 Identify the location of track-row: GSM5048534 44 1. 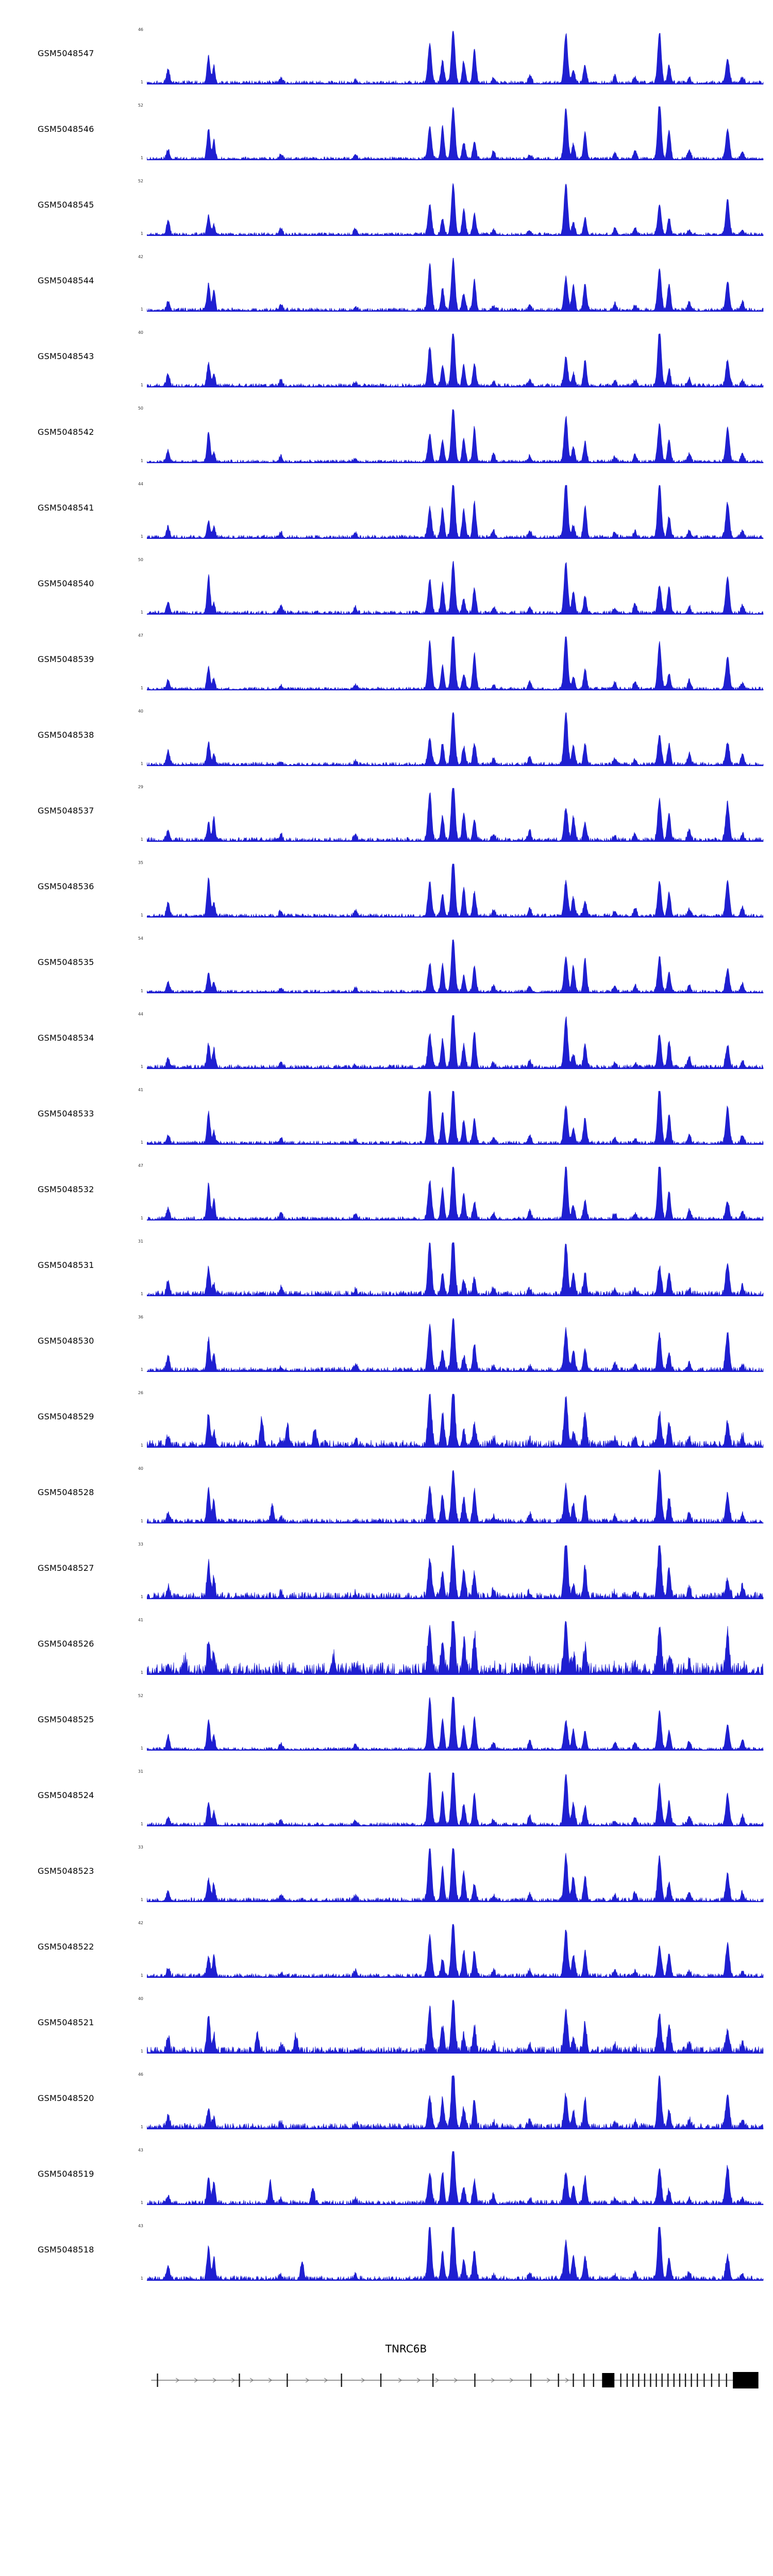
(386, 1048).